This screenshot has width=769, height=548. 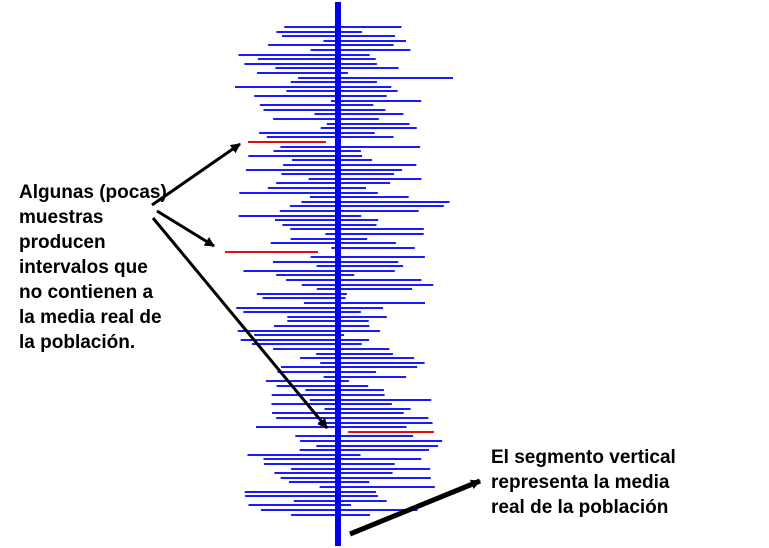 I want to click on left-annotation-line: muestras, so click(x=61, y=217).